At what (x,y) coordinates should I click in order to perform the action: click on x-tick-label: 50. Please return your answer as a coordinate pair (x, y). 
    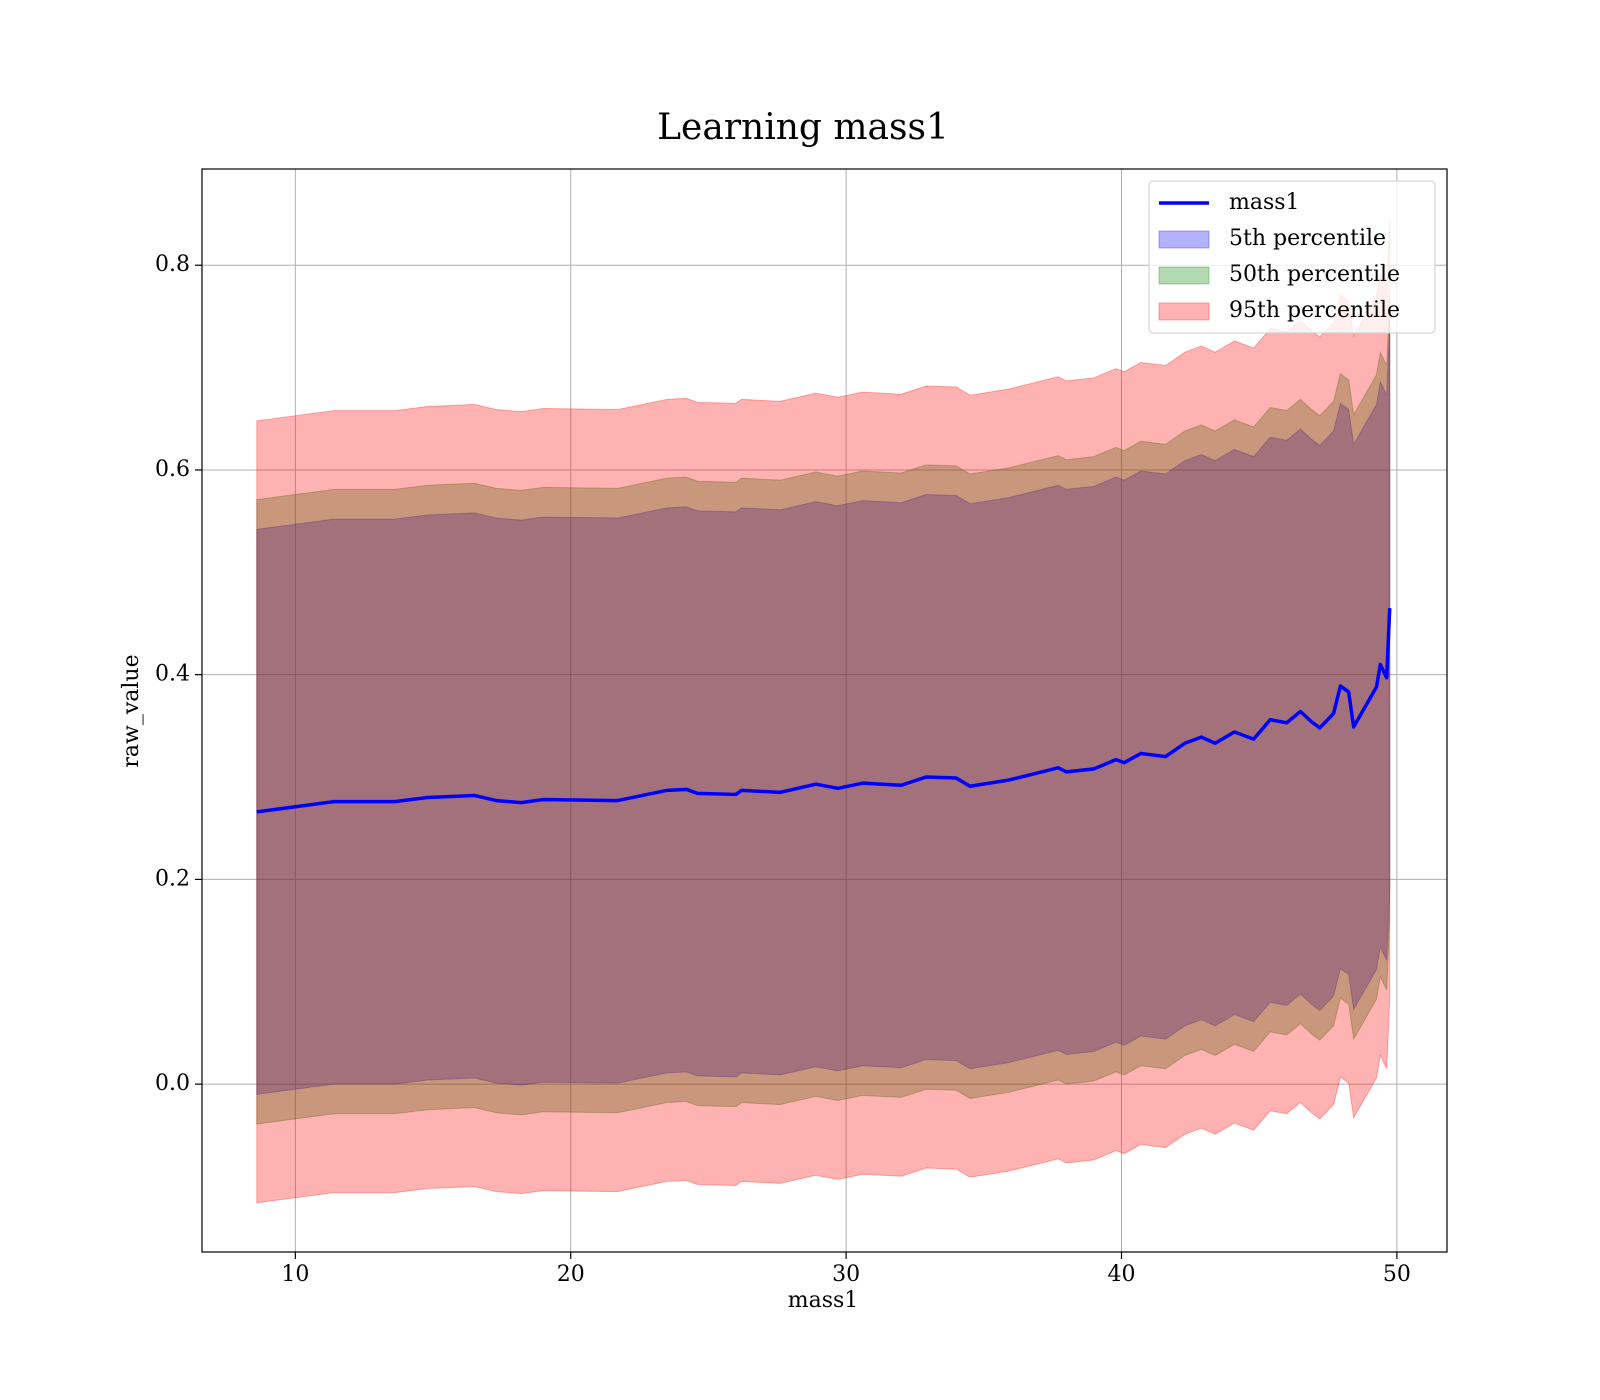
    Looking at the image, I should click on (1397, 1274).